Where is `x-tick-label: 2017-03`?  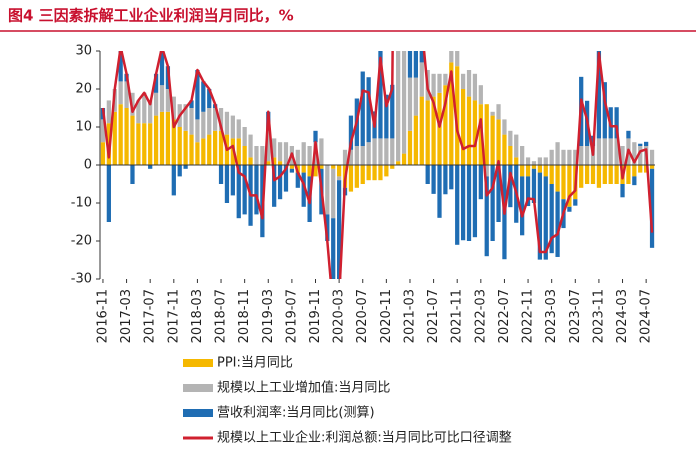 x-tick-label: 2017-03 is located at coordinates (126, 316).